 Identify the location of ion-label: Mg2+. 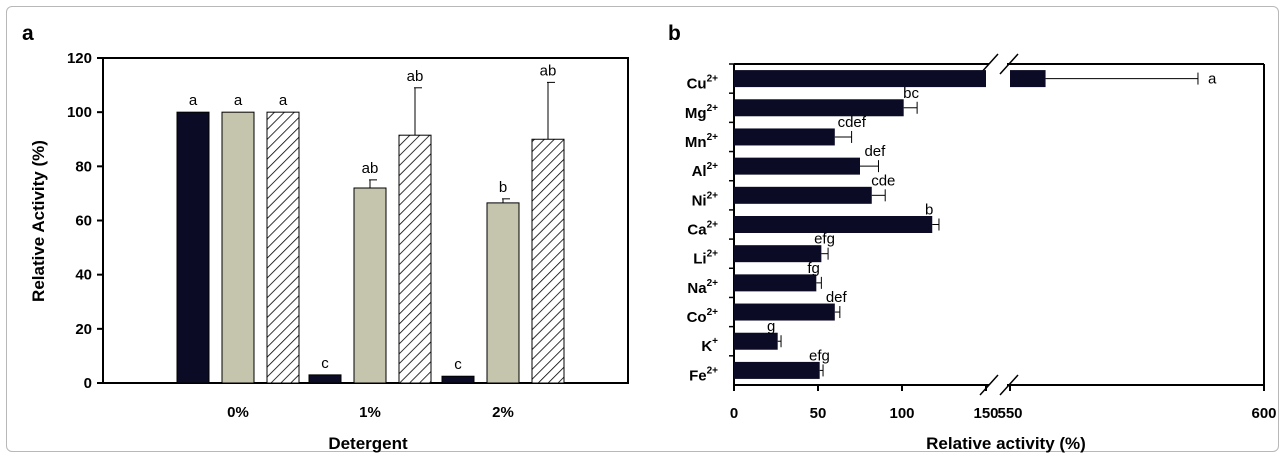
(701, 112).